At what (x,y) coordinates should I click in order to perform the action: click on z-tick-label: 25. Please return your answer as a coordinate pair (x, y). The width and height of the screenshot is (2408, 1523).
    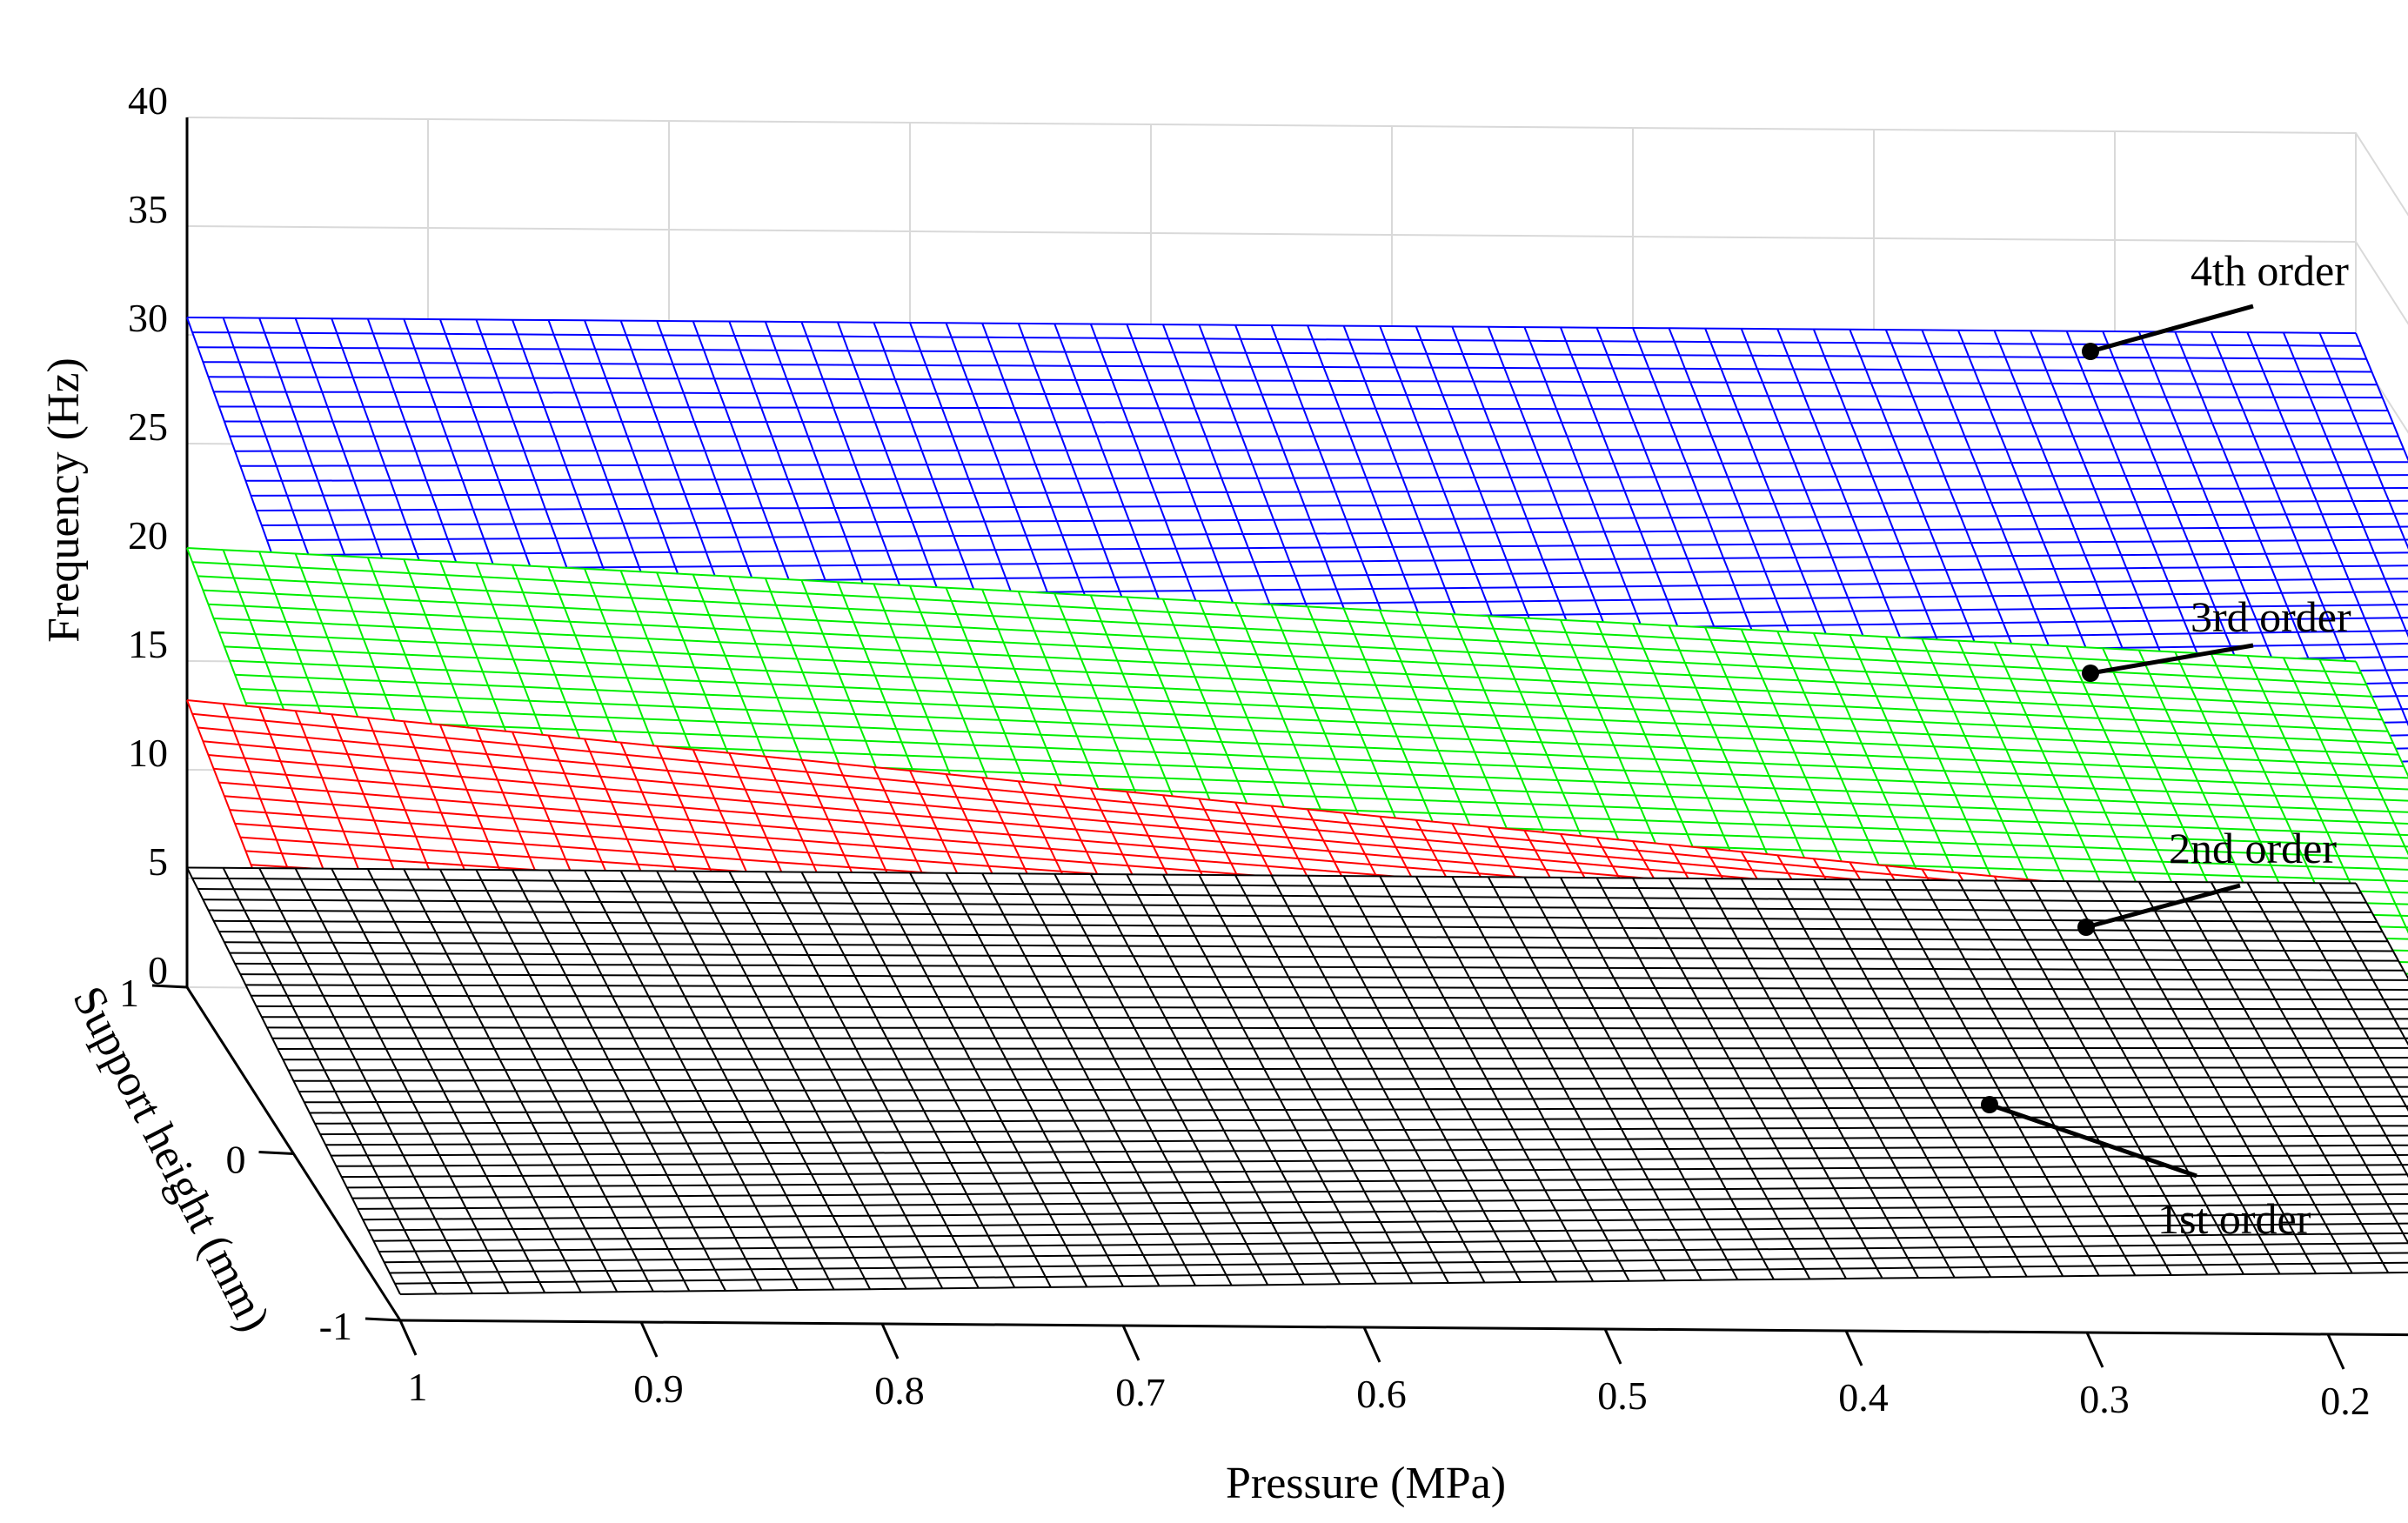
    Looking at the image, I should click on (148, 426).